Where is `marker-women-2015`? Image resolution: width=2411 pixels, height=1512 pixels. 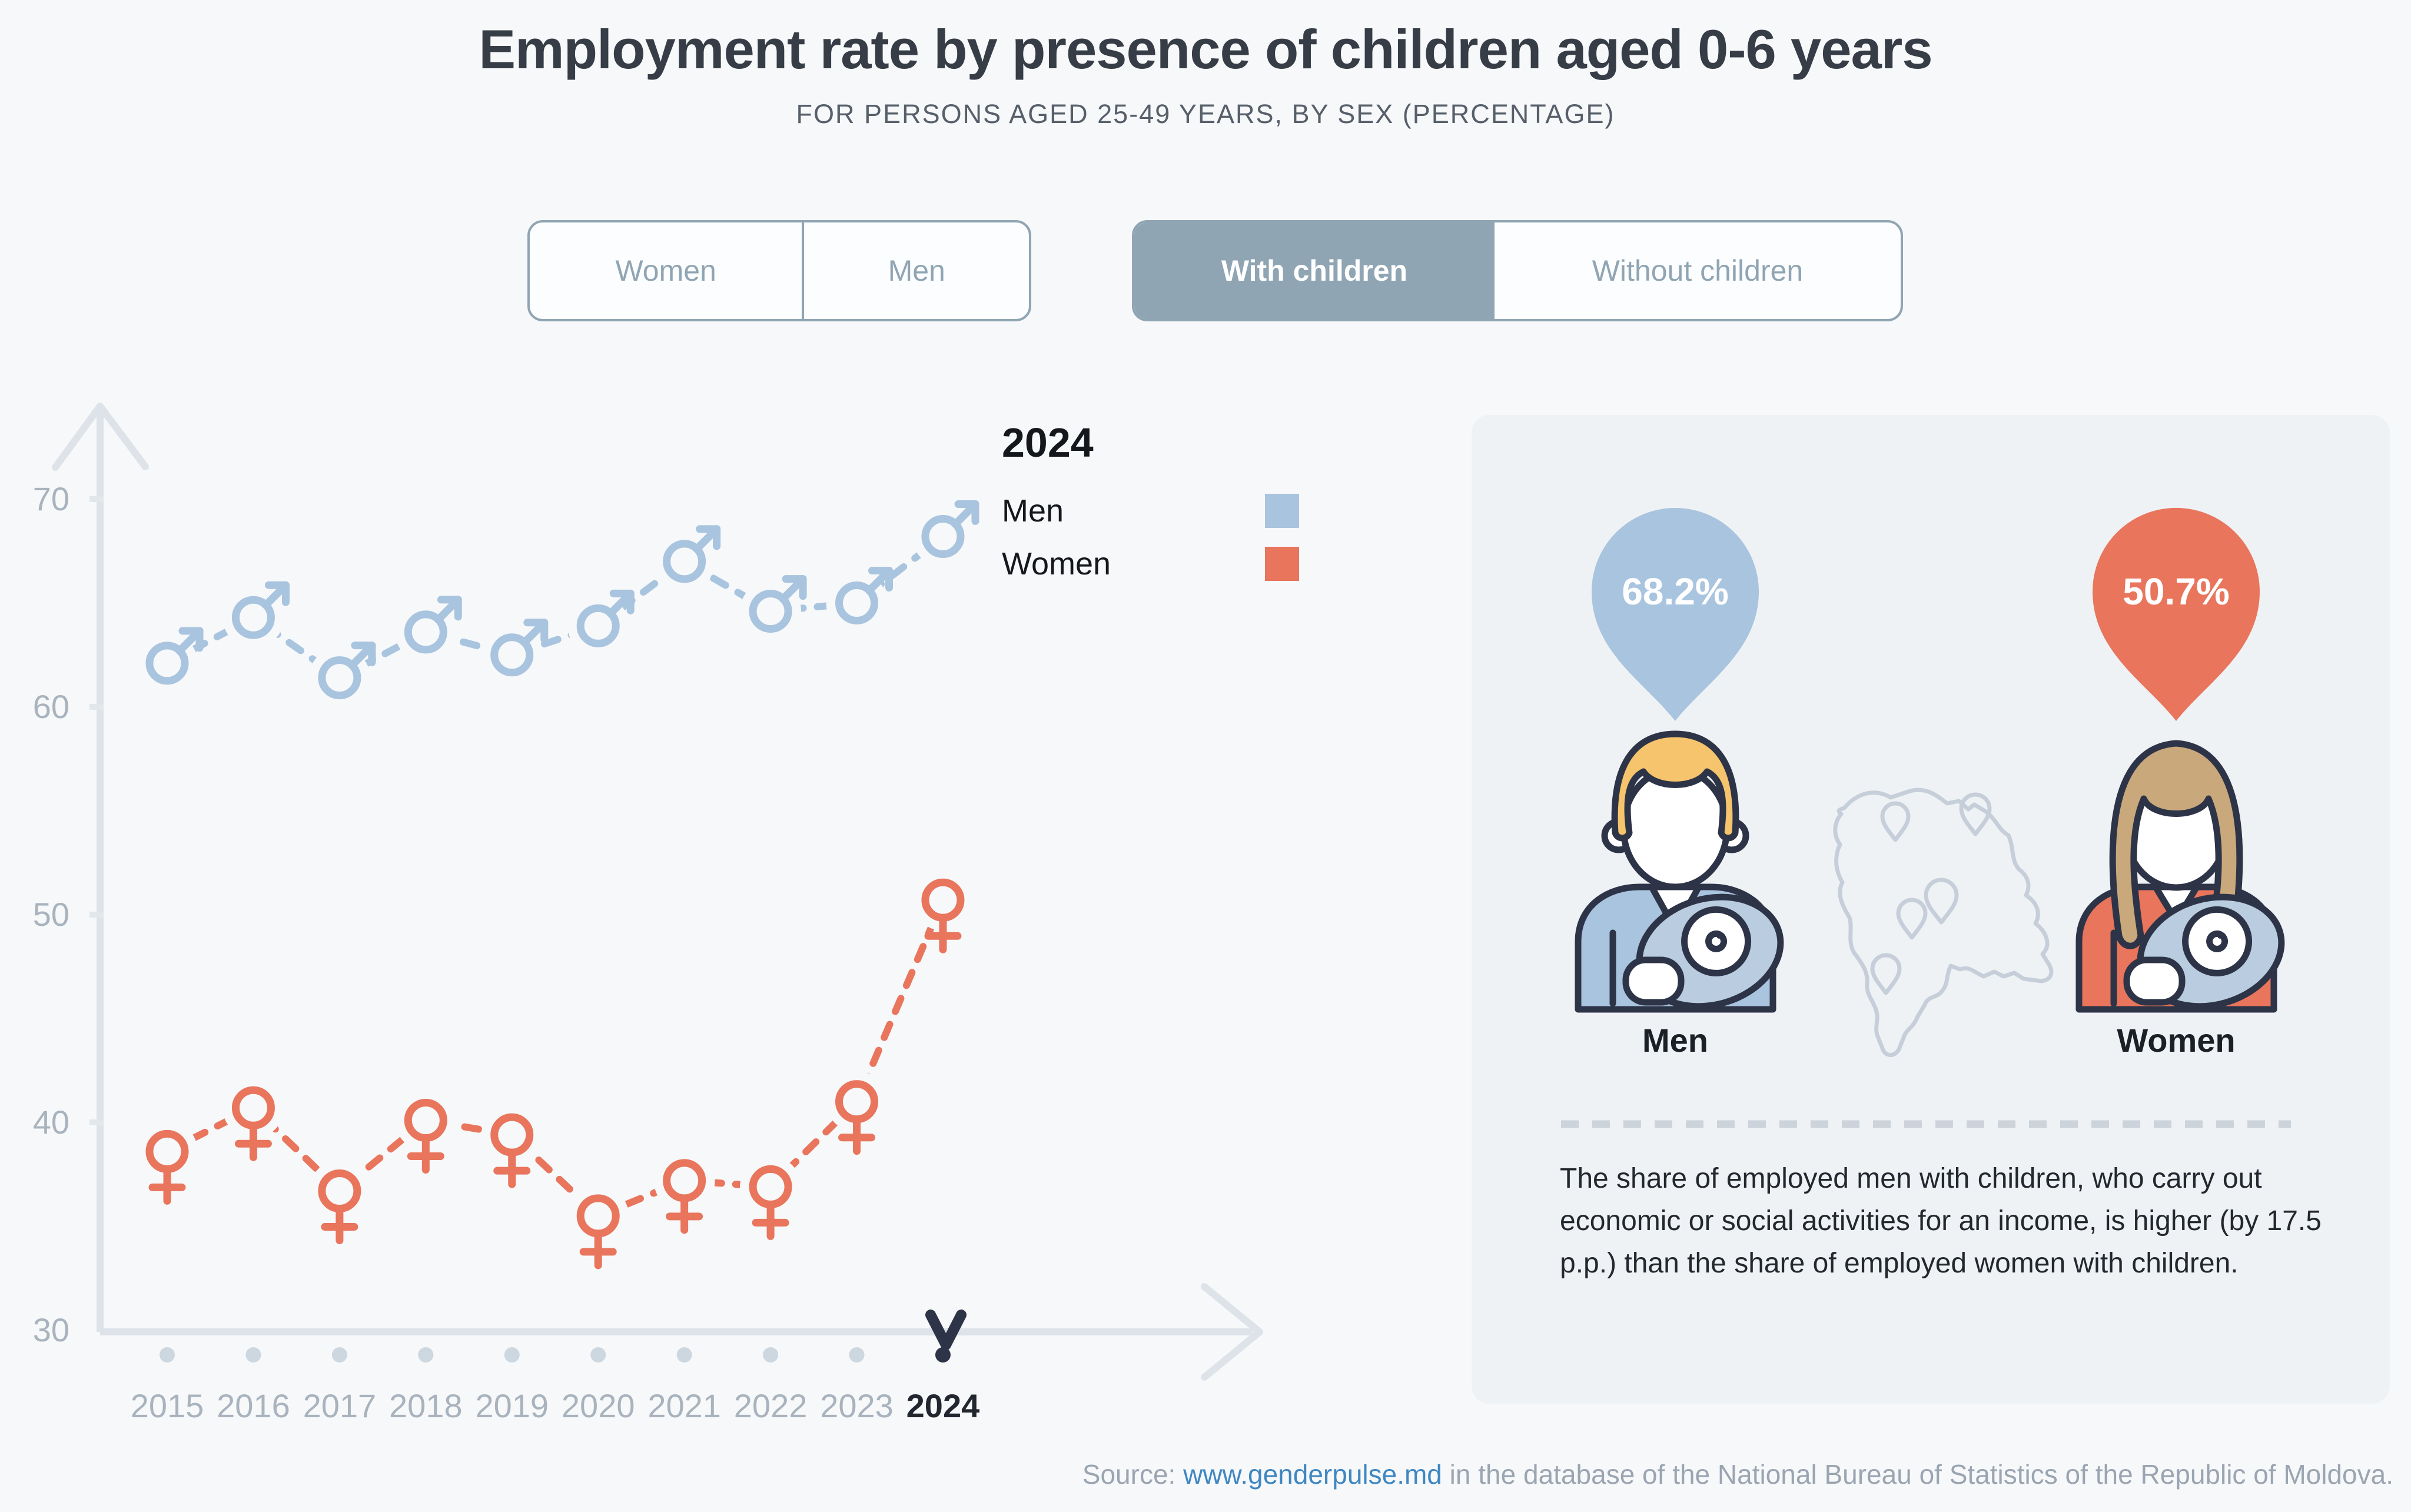
marker-women-2015 is located at coordinates (167, 1167).